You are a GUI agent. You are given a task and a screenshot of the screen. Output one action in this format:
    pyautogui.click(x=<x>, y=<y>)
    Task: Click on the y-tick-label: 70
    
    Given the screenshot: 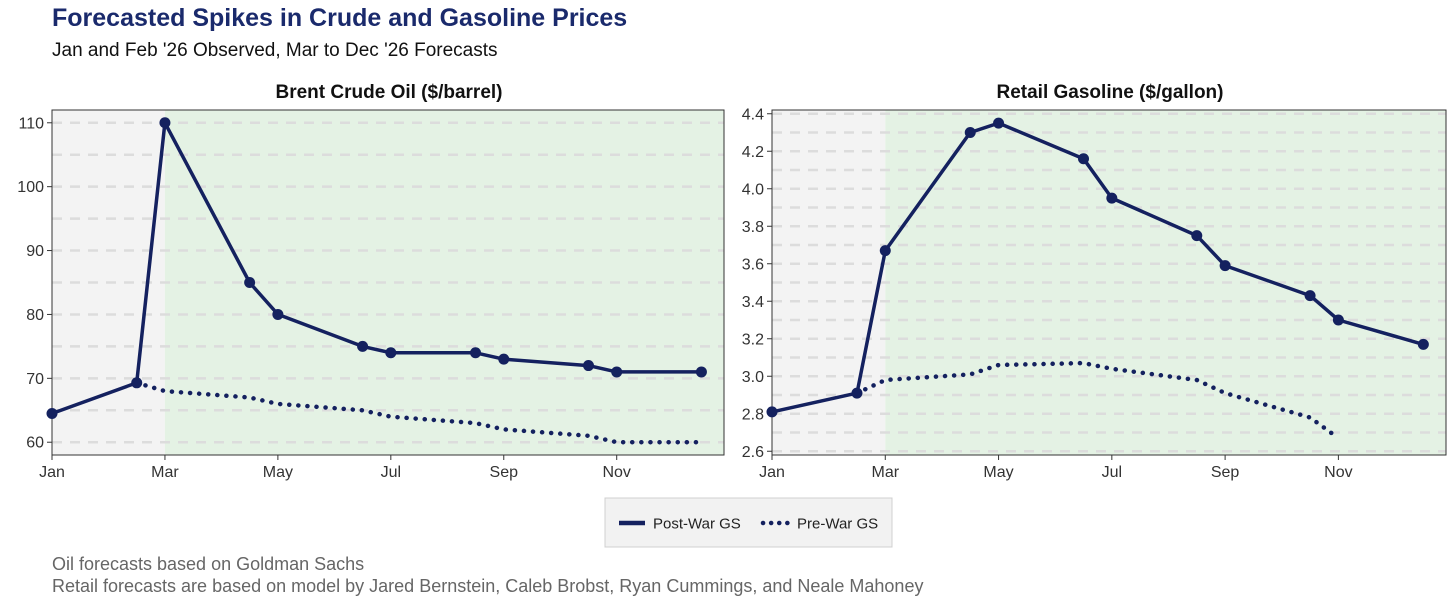 What is the action you would take?
    pyautogui.click(x=35, y=379)
    